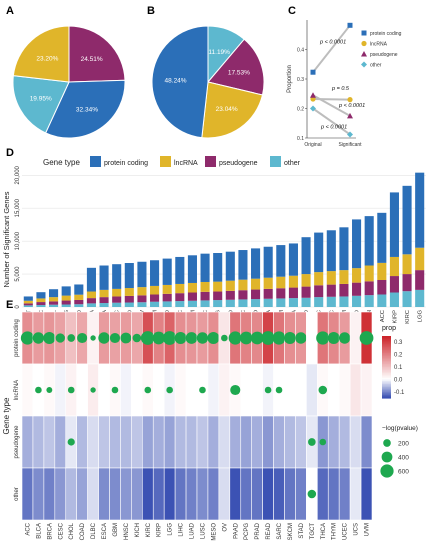 This screenshot has width=429, height=550. Describe the element at coordinates (95, 161) in the screenshot. I see `legend-swatch-protein_coding` at that location.